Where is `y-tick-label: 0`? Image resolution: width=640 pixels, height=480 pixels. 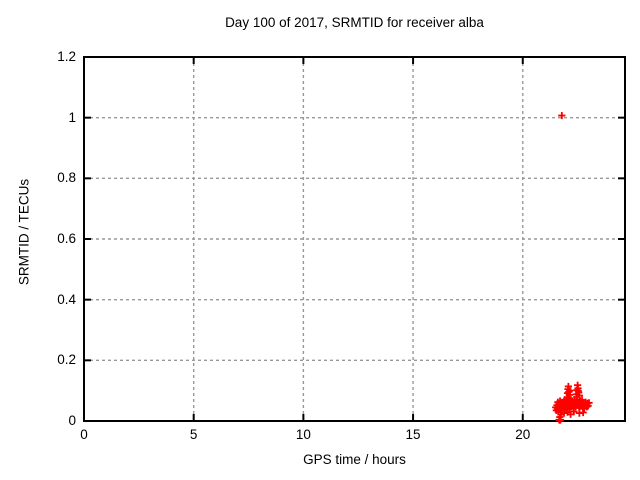
y-tick-label: 0 is located at coordinates (72, 420).